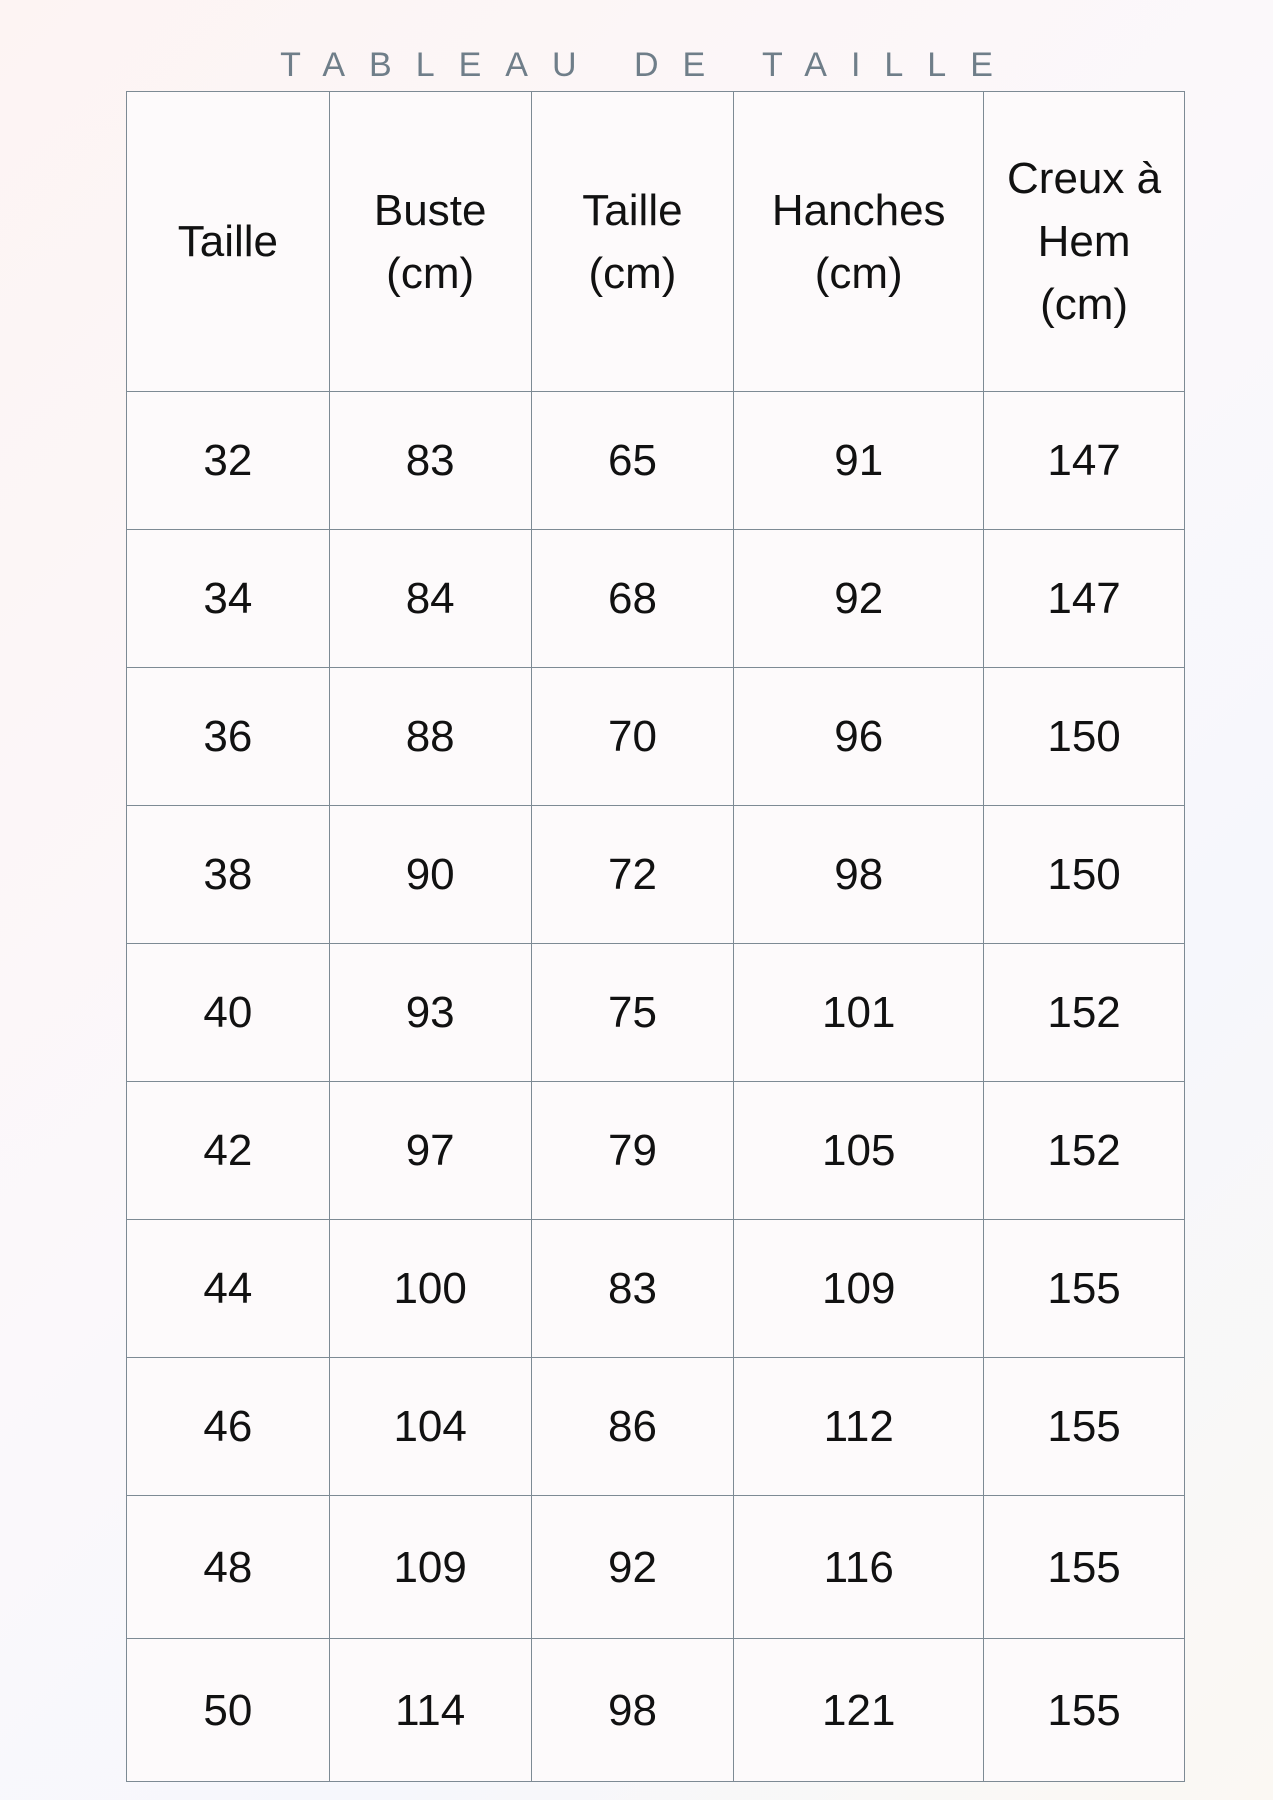  What do you see at coordinates (228, 736) in the screenshot?
I see `table-cell: 36` at bounding box center [228, 736].